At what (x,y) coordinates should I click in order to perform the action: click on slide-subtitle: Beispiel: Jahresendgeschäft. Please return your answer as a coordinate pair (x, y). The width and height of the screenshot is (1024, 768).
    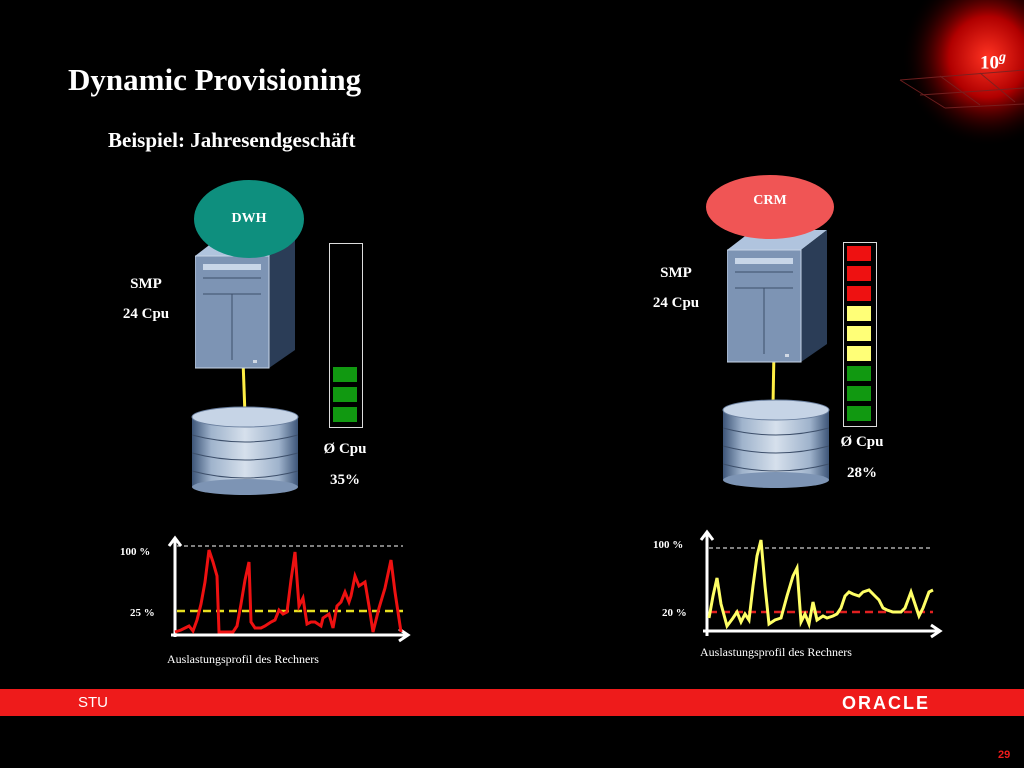
    Looking at the image, I should click on (232, 140).